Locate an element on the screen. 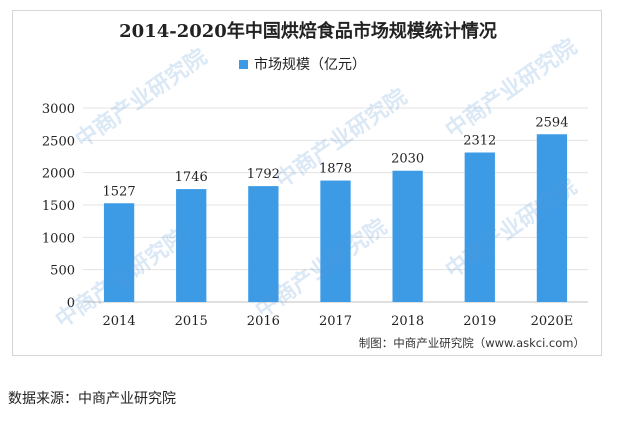 The width and height of the screenshot is (629, 425). data-label: 1878 is located at coordinates (335, 169).